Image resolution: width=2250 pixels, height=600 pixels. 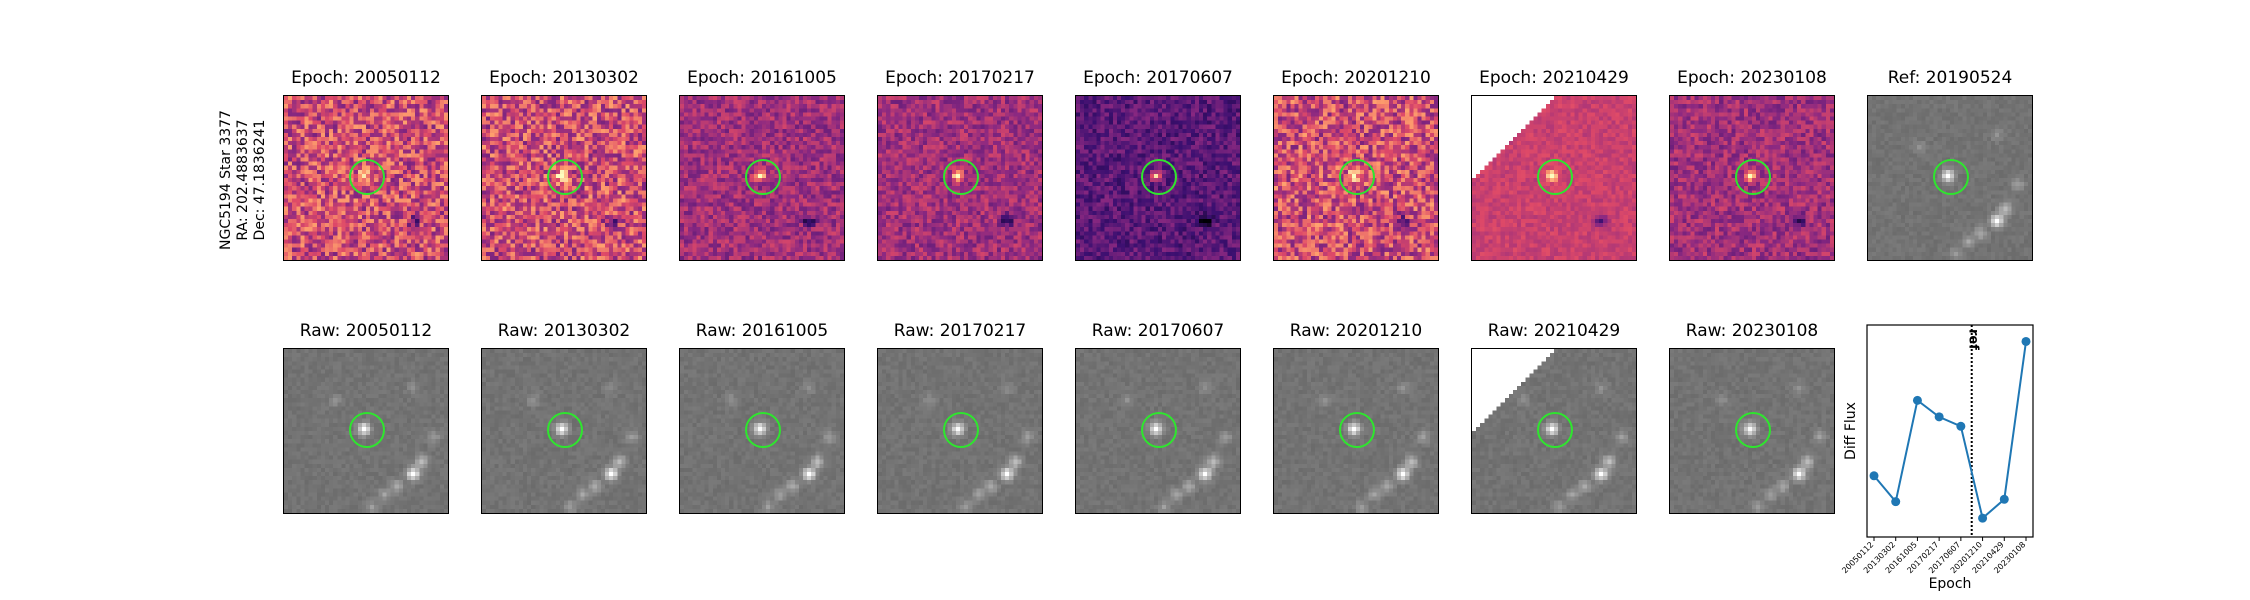 What do you see at coordinates (762, 78) in the screenshot?
I see `diff-panel-title: Epoch: 20161005` at bounding box center [762, 78].